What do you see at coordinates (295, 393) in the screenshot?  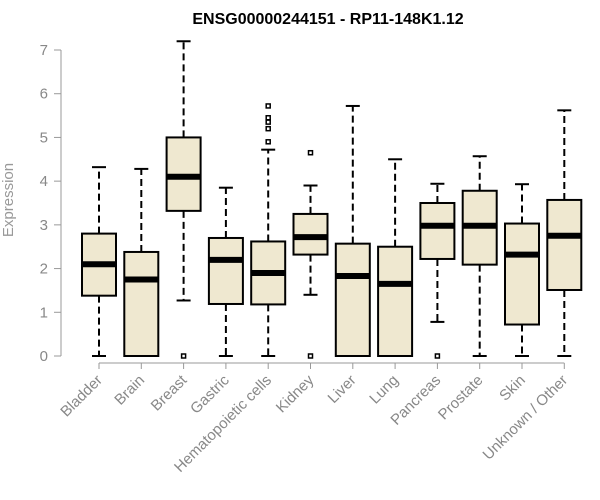 I see `x-tick-label: Kidney` at bounding box center [295, 393].